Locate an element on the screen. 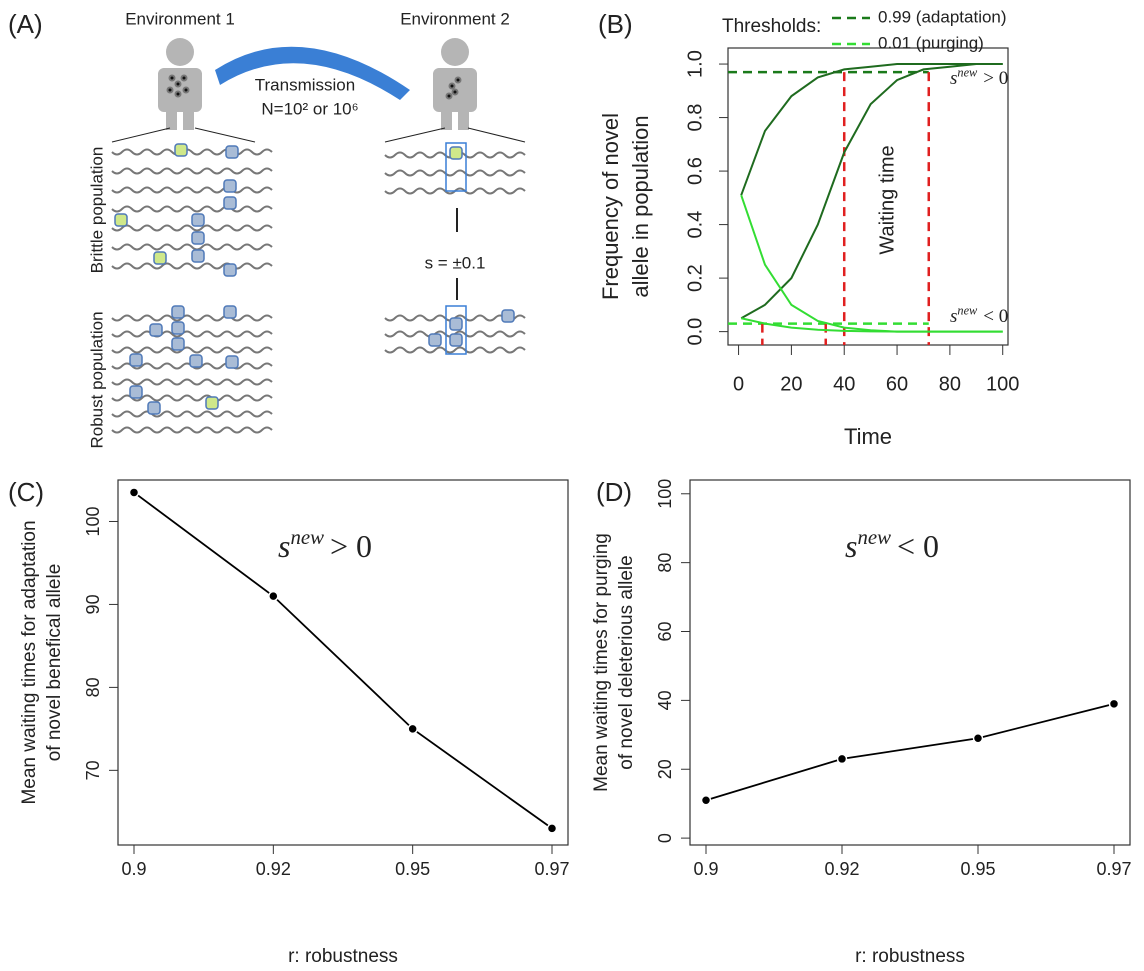  x-tick-label: 0 is located at coordinates (738, 384).